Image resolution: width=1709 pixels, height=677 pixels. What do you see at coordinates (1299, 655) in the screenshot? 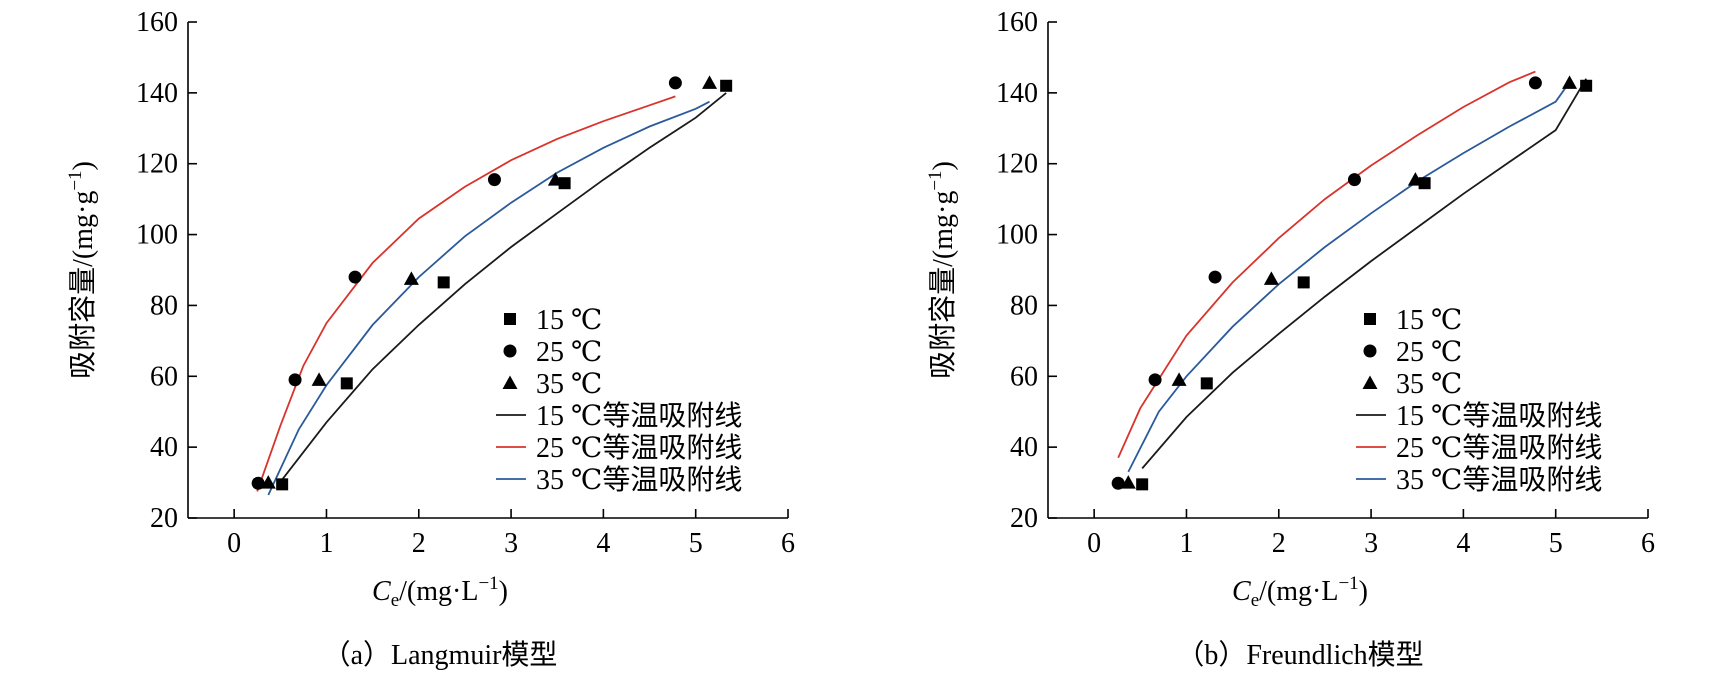
I see `caption-b: （b）Freundlich模型` at bounding box center [1299, 655].